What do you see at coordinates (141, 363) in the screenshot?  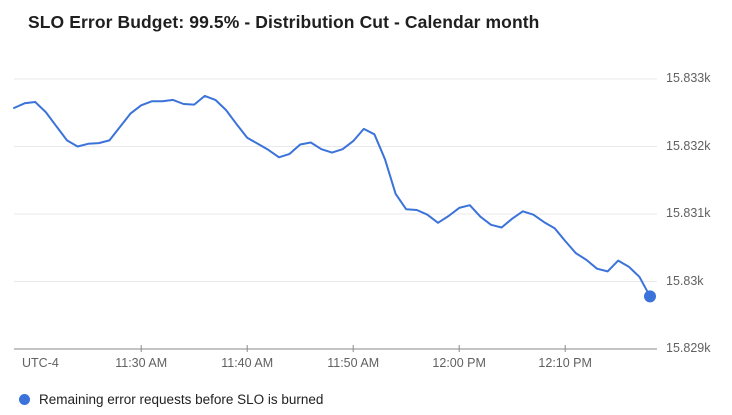 I see `x-axis-tick-label: 11:30 AM` at bounding box center [141, 363].